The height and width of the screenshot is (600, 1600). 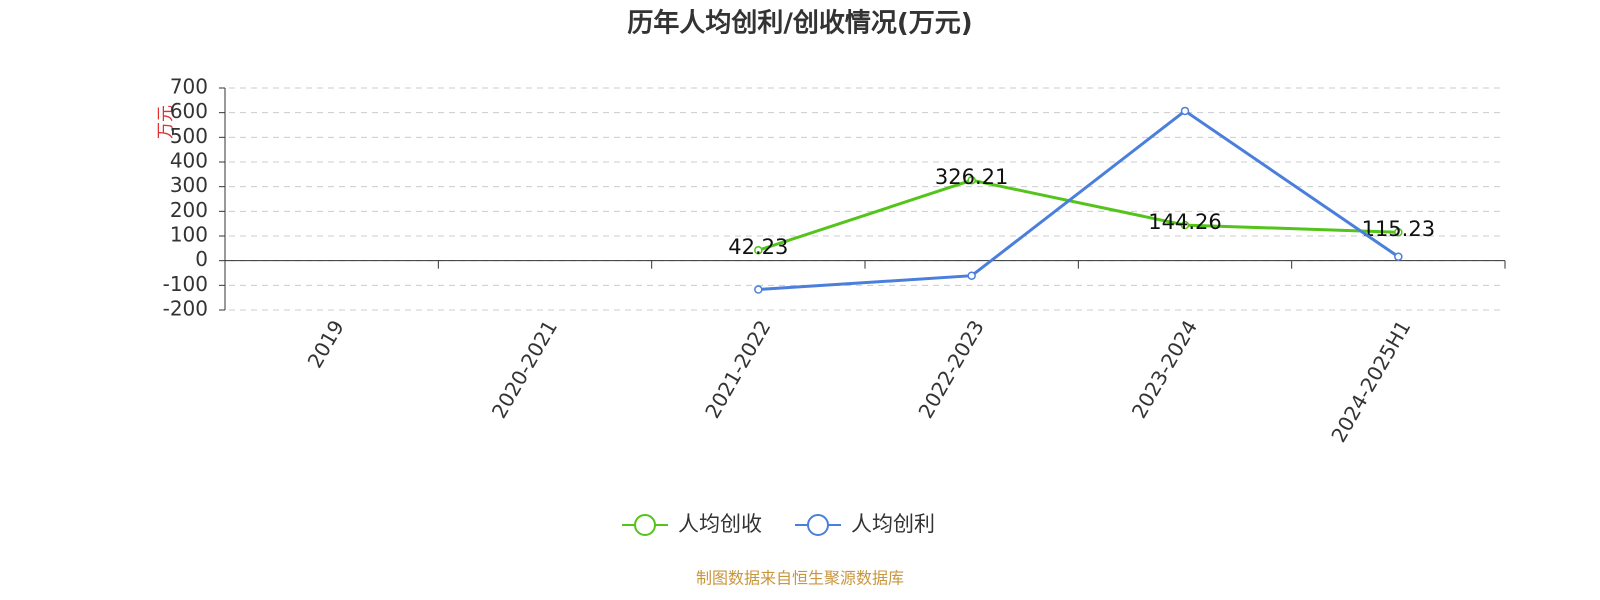 I want to click on y-axis-label: 万元, so click(x=166, y=122).